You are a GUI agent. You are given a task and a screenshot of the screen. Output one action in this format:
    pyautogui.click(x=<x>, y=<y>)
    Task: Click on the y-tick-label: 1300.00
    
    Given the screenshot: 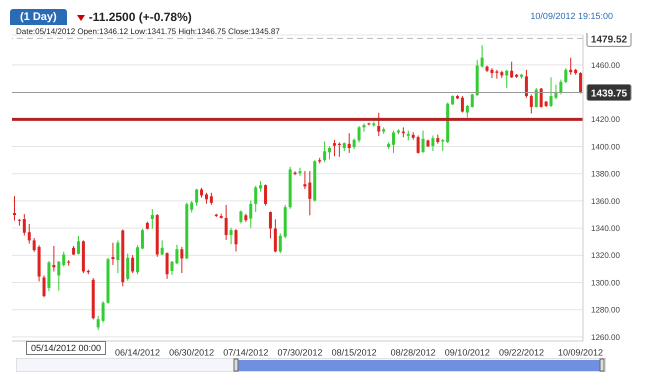 What is the action you would take?
    pyautogui.click(x=605, y=283)
    